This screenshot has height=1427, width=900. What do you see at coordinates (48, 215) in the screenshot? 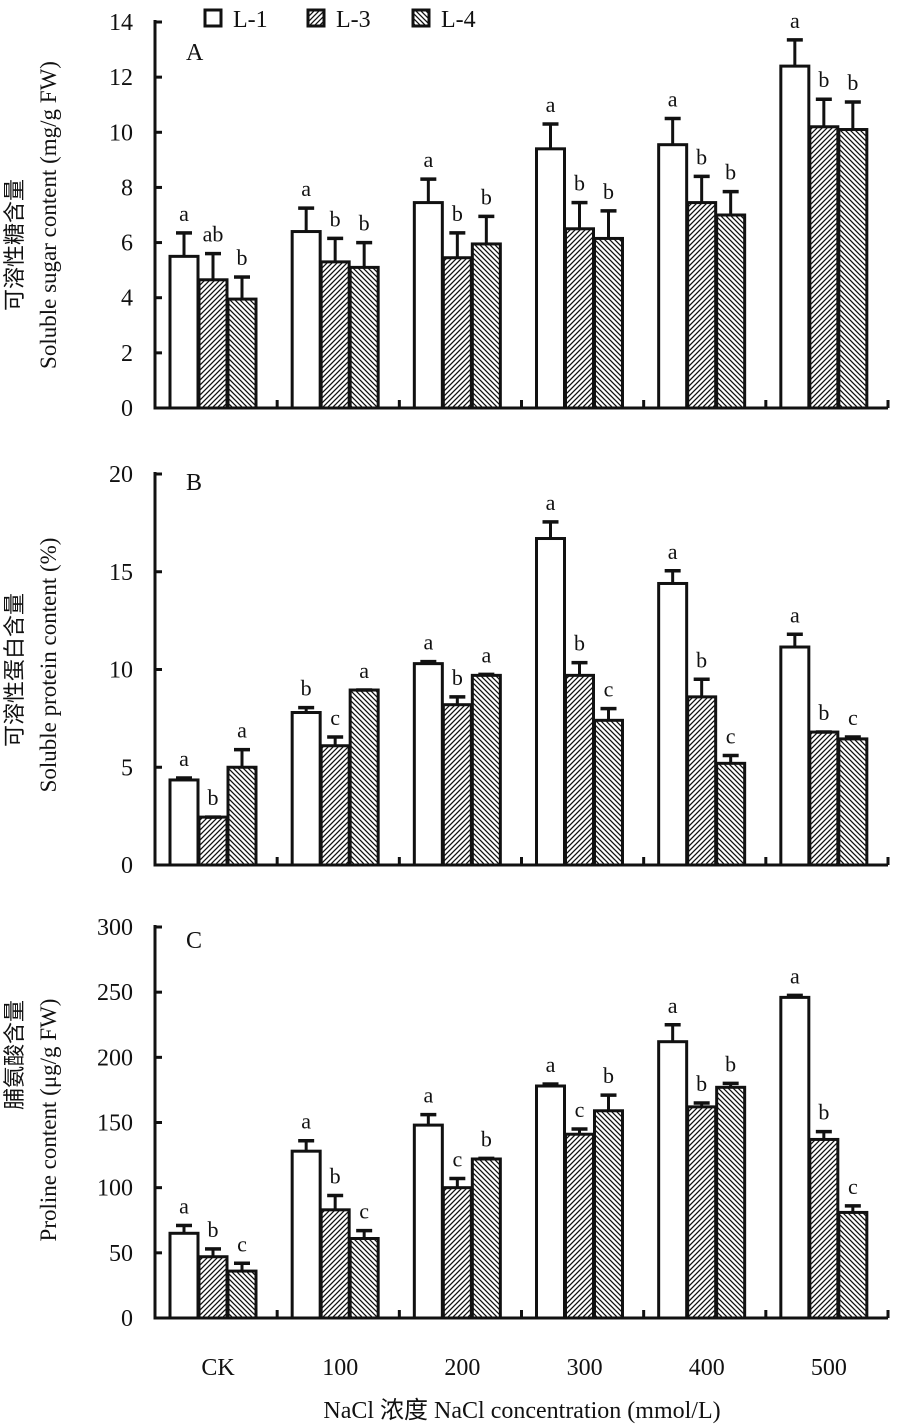
I see `y-axis-label: Soluble sugar content (mg/g FW)` at bounding box center [48, 215].